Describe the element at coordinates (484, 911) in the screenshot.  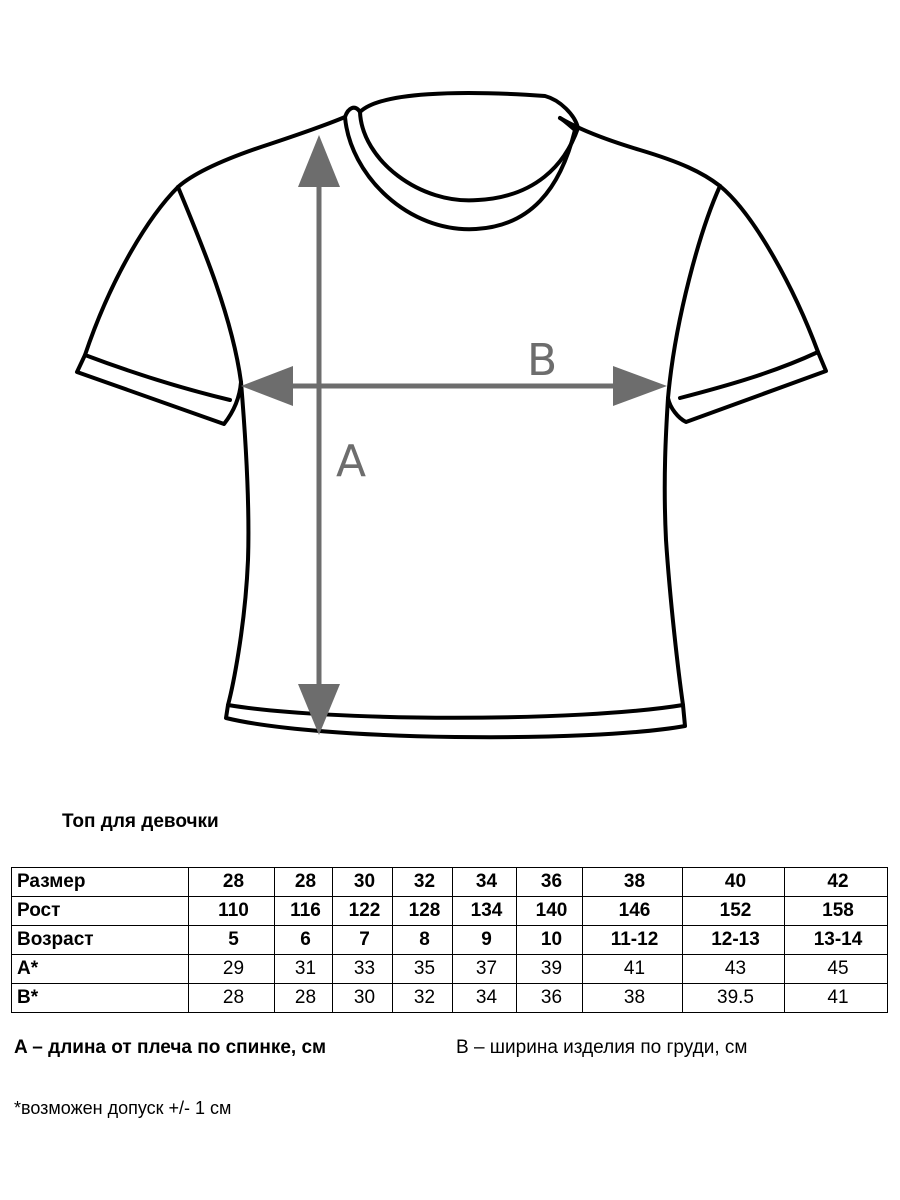
I see `table-cell: 134` at that location.